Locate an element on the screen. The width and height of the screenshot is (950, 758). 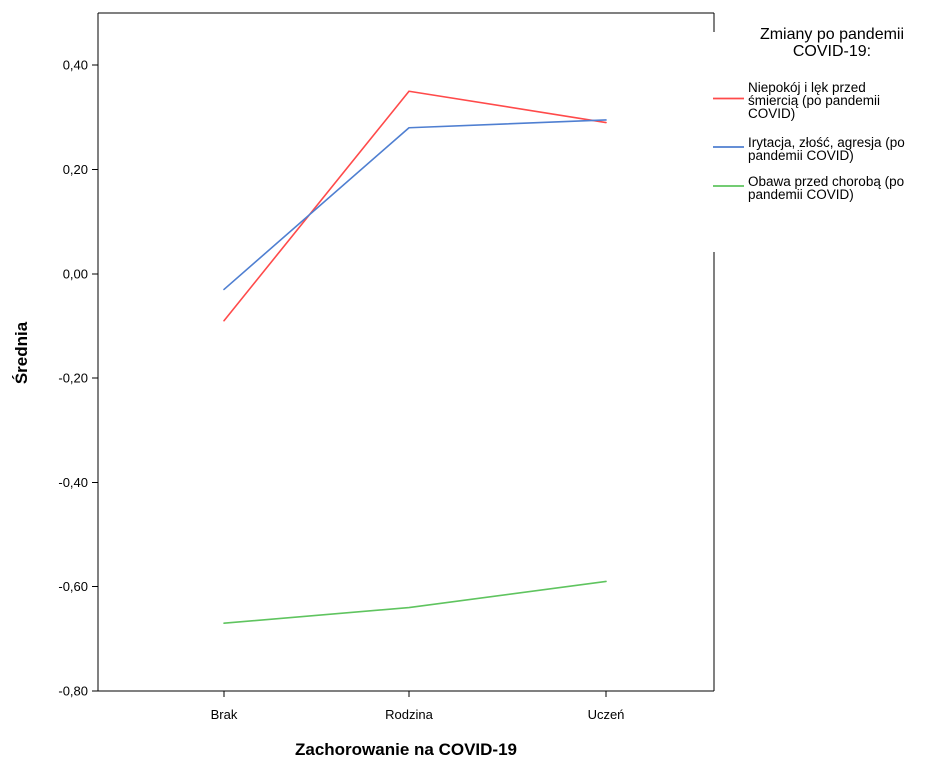
x-tick-label: Uczeń is located at coordinates (606, 714).